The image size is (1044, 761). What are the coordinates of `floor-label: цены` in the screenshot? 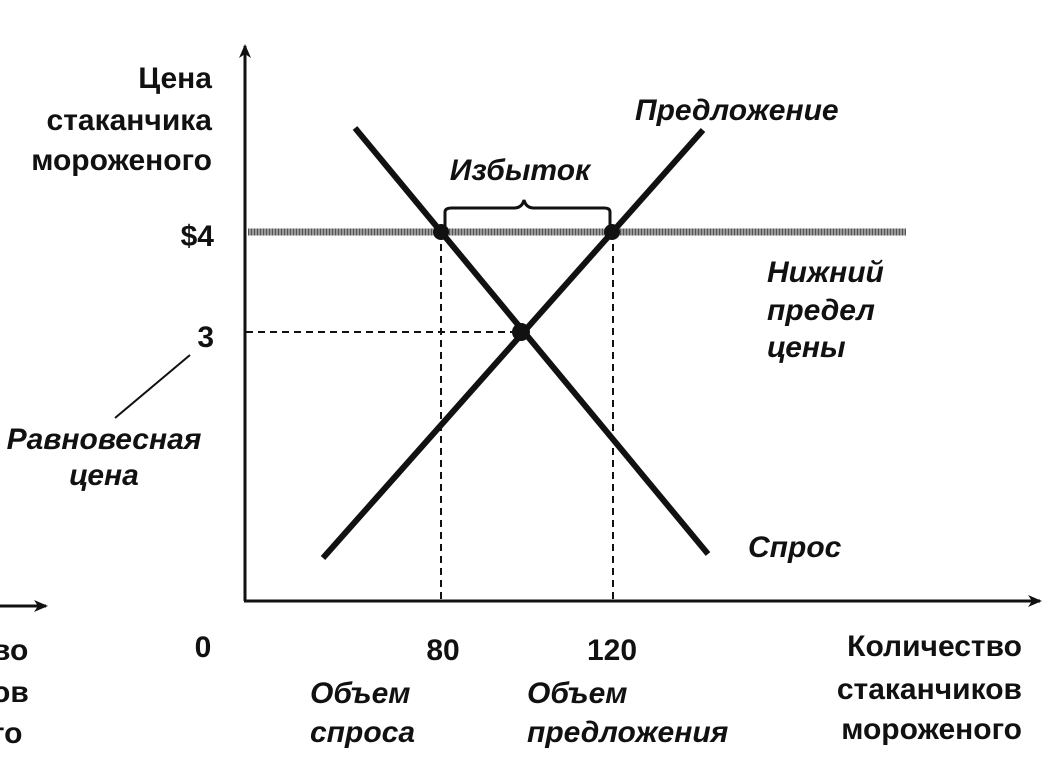 It's located at (806, 347).